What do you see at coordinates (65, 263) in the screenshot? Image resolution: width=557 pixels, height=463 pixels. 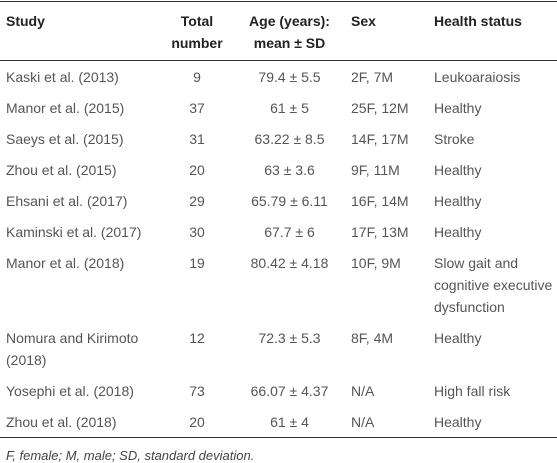 I see `table-cell: Manor et al. (2018)` at bounding box center [65, 263].